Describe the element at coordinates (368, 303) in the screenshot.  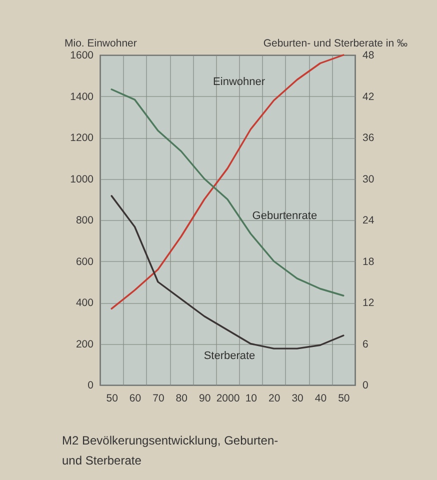
I see `y2-tick-label: 12` at that location.